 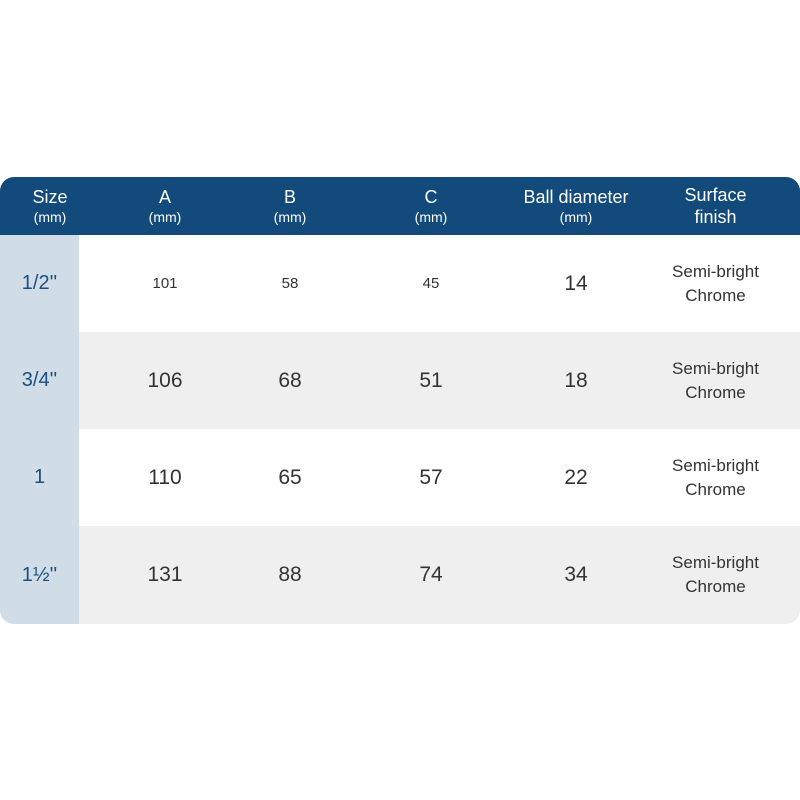 I want to click on cell-c: 74, so click(x=431, y=574).